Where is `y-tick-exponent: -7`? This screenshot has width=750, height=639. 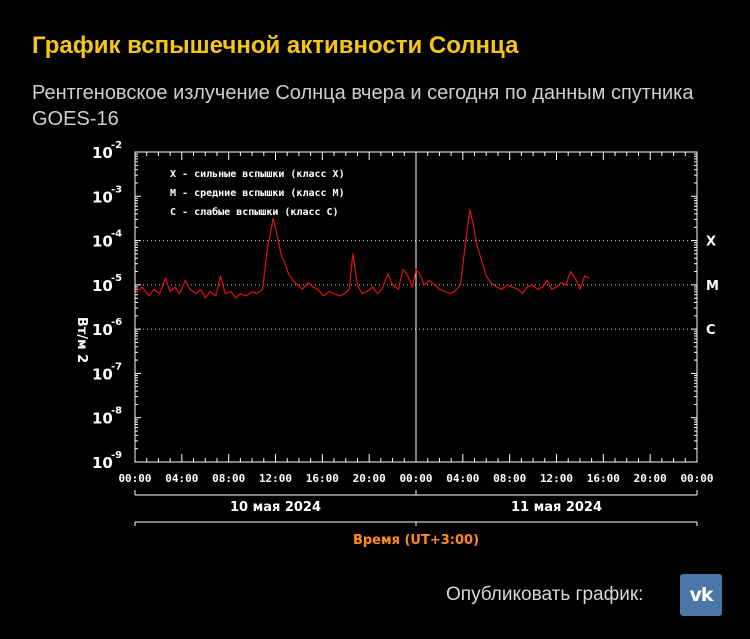
y-tick-exponent: -7 is located at coordinates (116, 366).